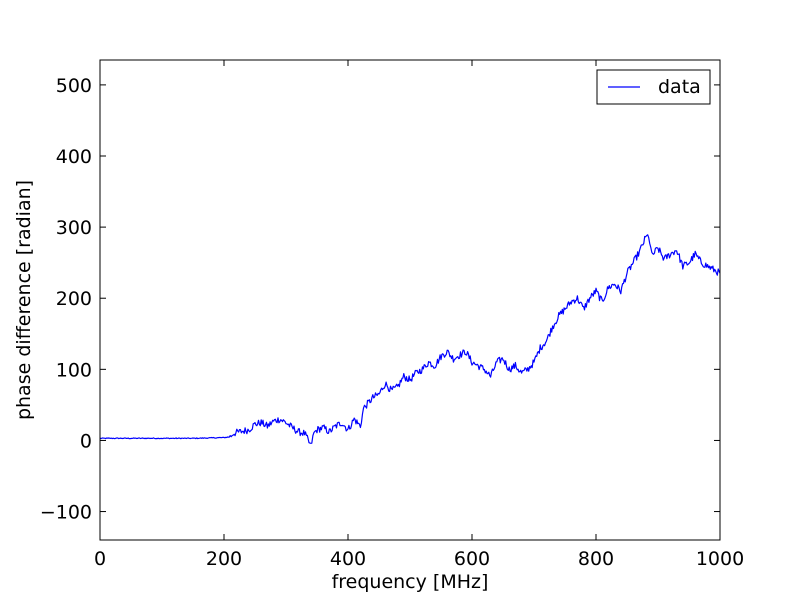 The height and width of the screenshot is (600, 800). Describe the element at coordinates (100, 559) in the screenshot. I see `x-tick-label-0: 0` at that location.